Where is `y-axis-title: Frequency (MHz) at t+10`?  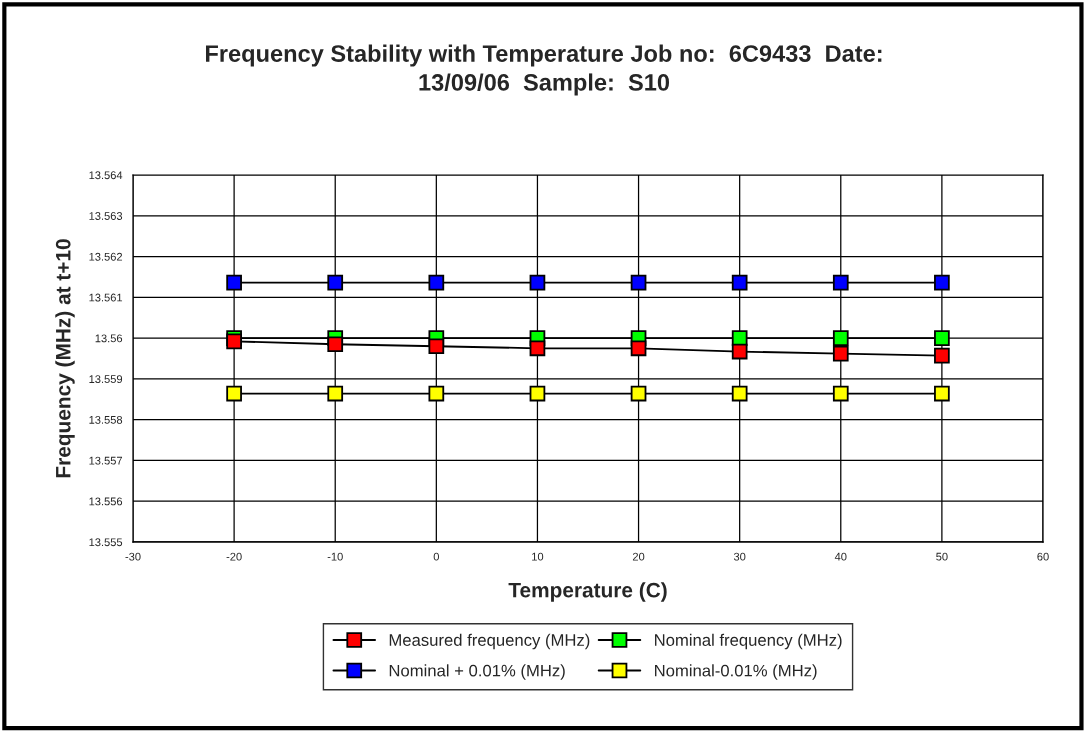
y-axis-title: Frequency (MHz) at t+10 is located at coordinates (65, 358).